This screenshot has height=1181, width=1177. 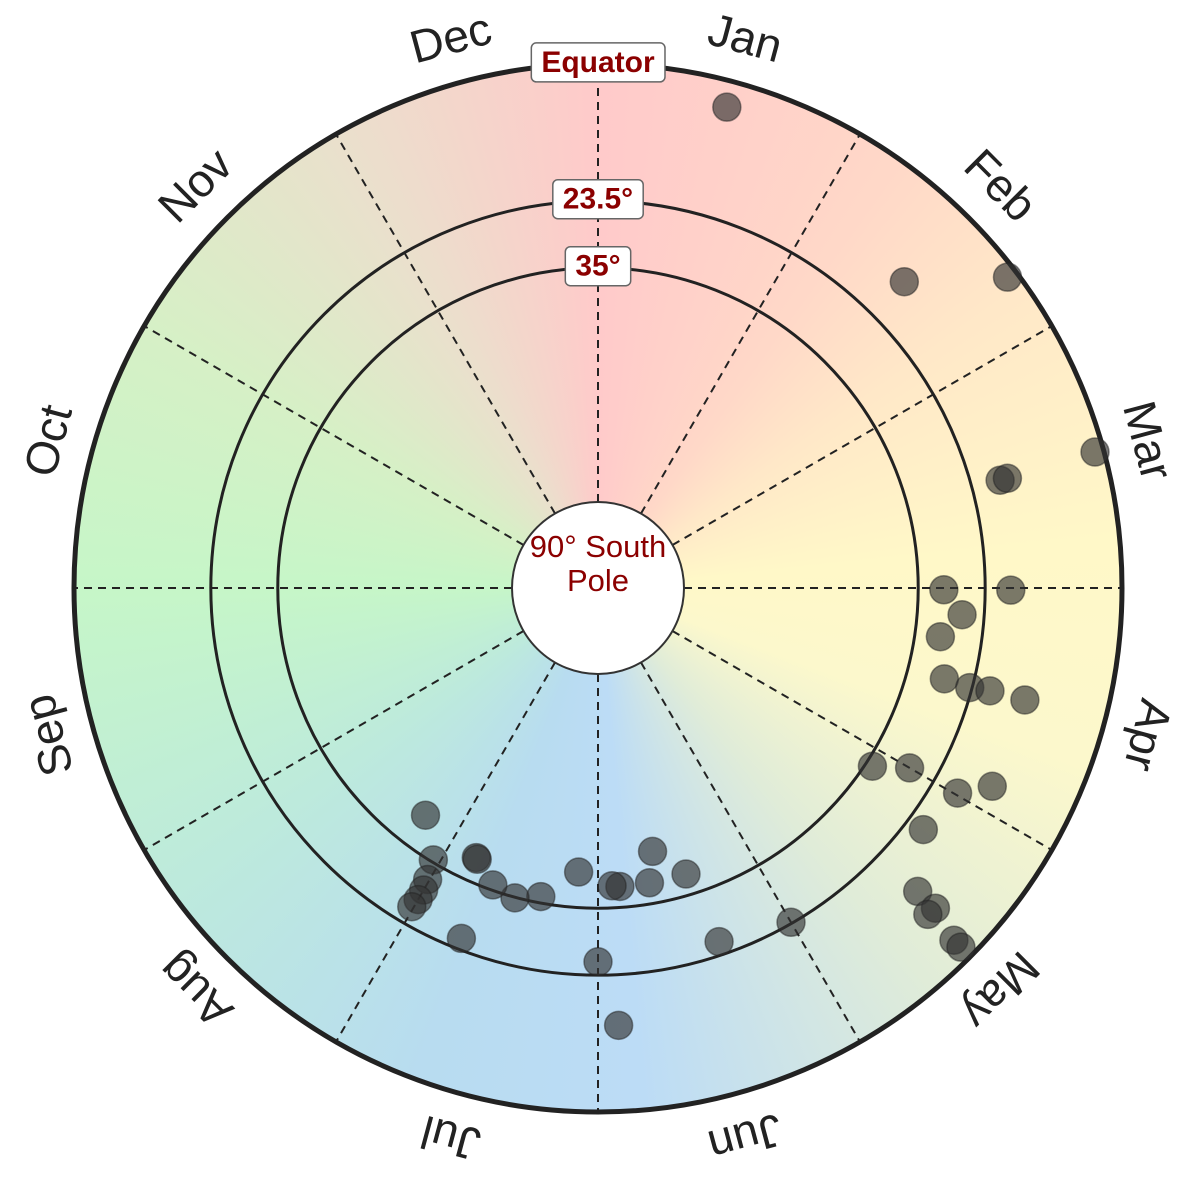 What do you see at coordinates (745, 1138) in the screenshot?
I see `month-label: Jun` at bounding box center [745, 1138].